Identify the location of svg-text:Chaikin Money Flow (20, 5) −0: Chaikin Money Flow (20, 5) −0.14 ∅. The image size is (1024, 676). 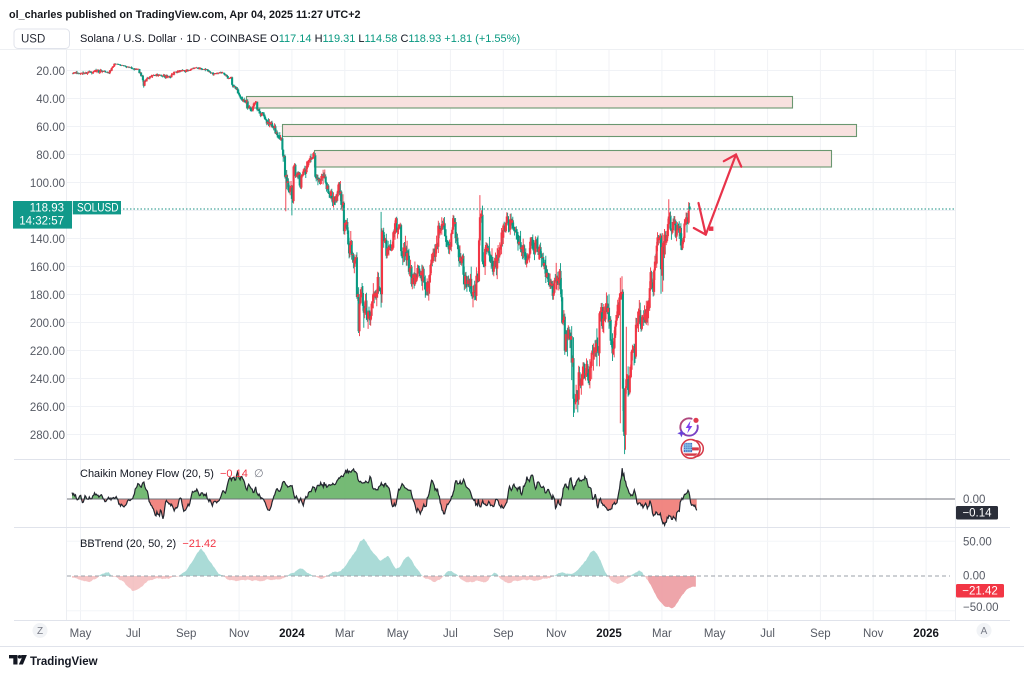
(172, 474).